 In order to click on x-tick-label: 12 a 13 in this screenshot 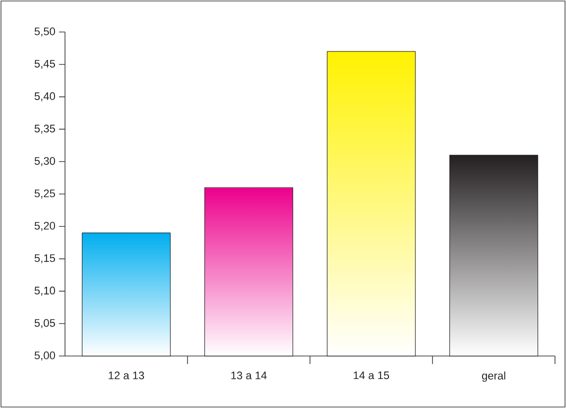, I will do `click(126, 376)`.